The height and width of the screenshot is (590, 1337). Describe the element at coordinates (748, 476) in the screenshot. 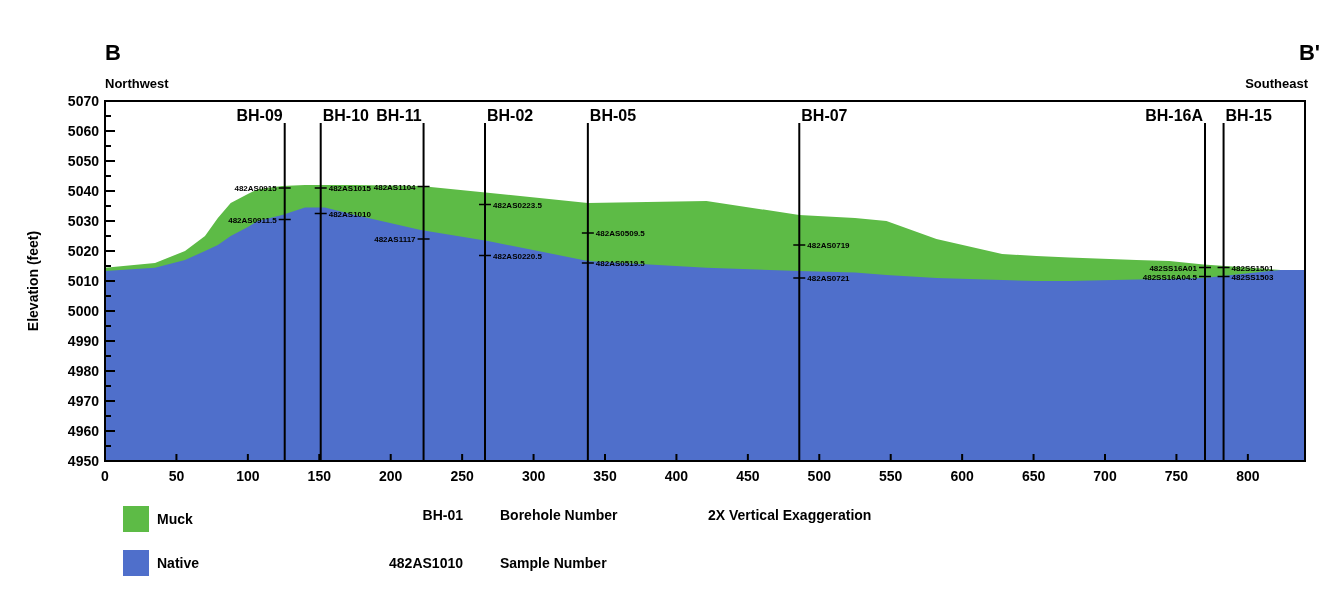

I see `x-tick-label: 450` at that location.